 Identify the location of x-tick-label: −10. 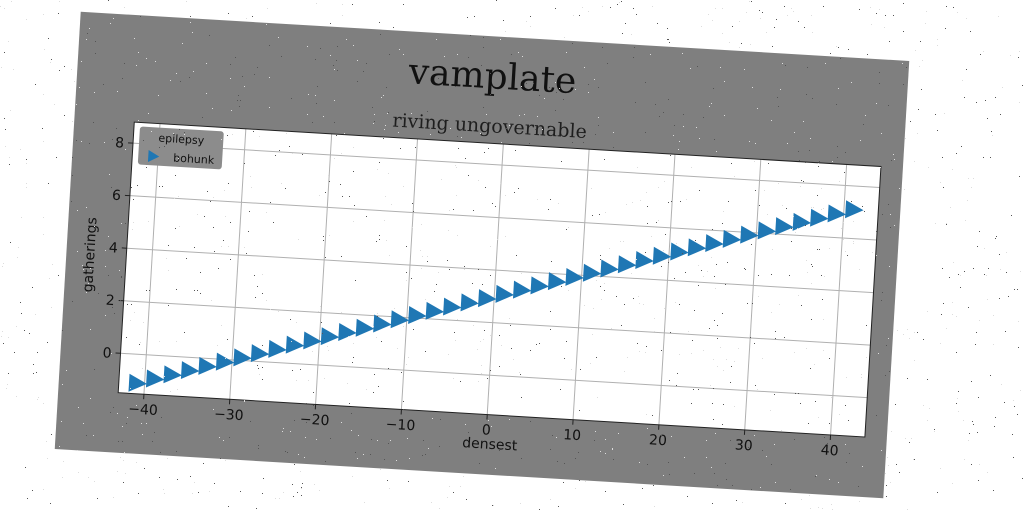
(400, 426).